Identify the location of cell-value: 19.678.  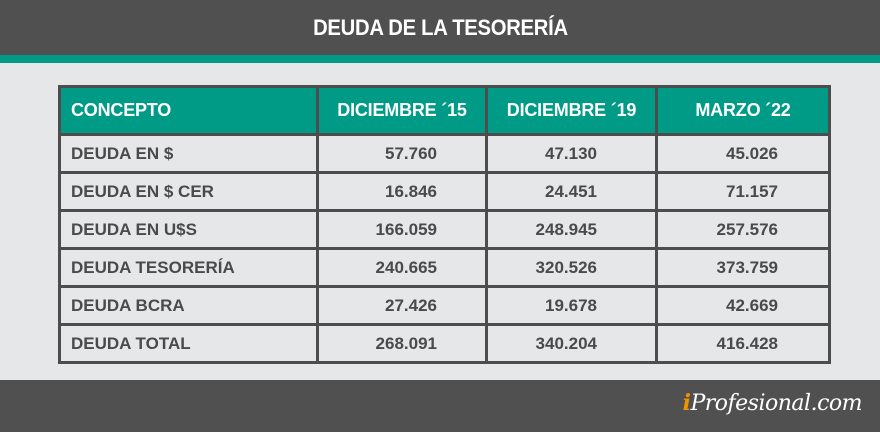
(571, 305).